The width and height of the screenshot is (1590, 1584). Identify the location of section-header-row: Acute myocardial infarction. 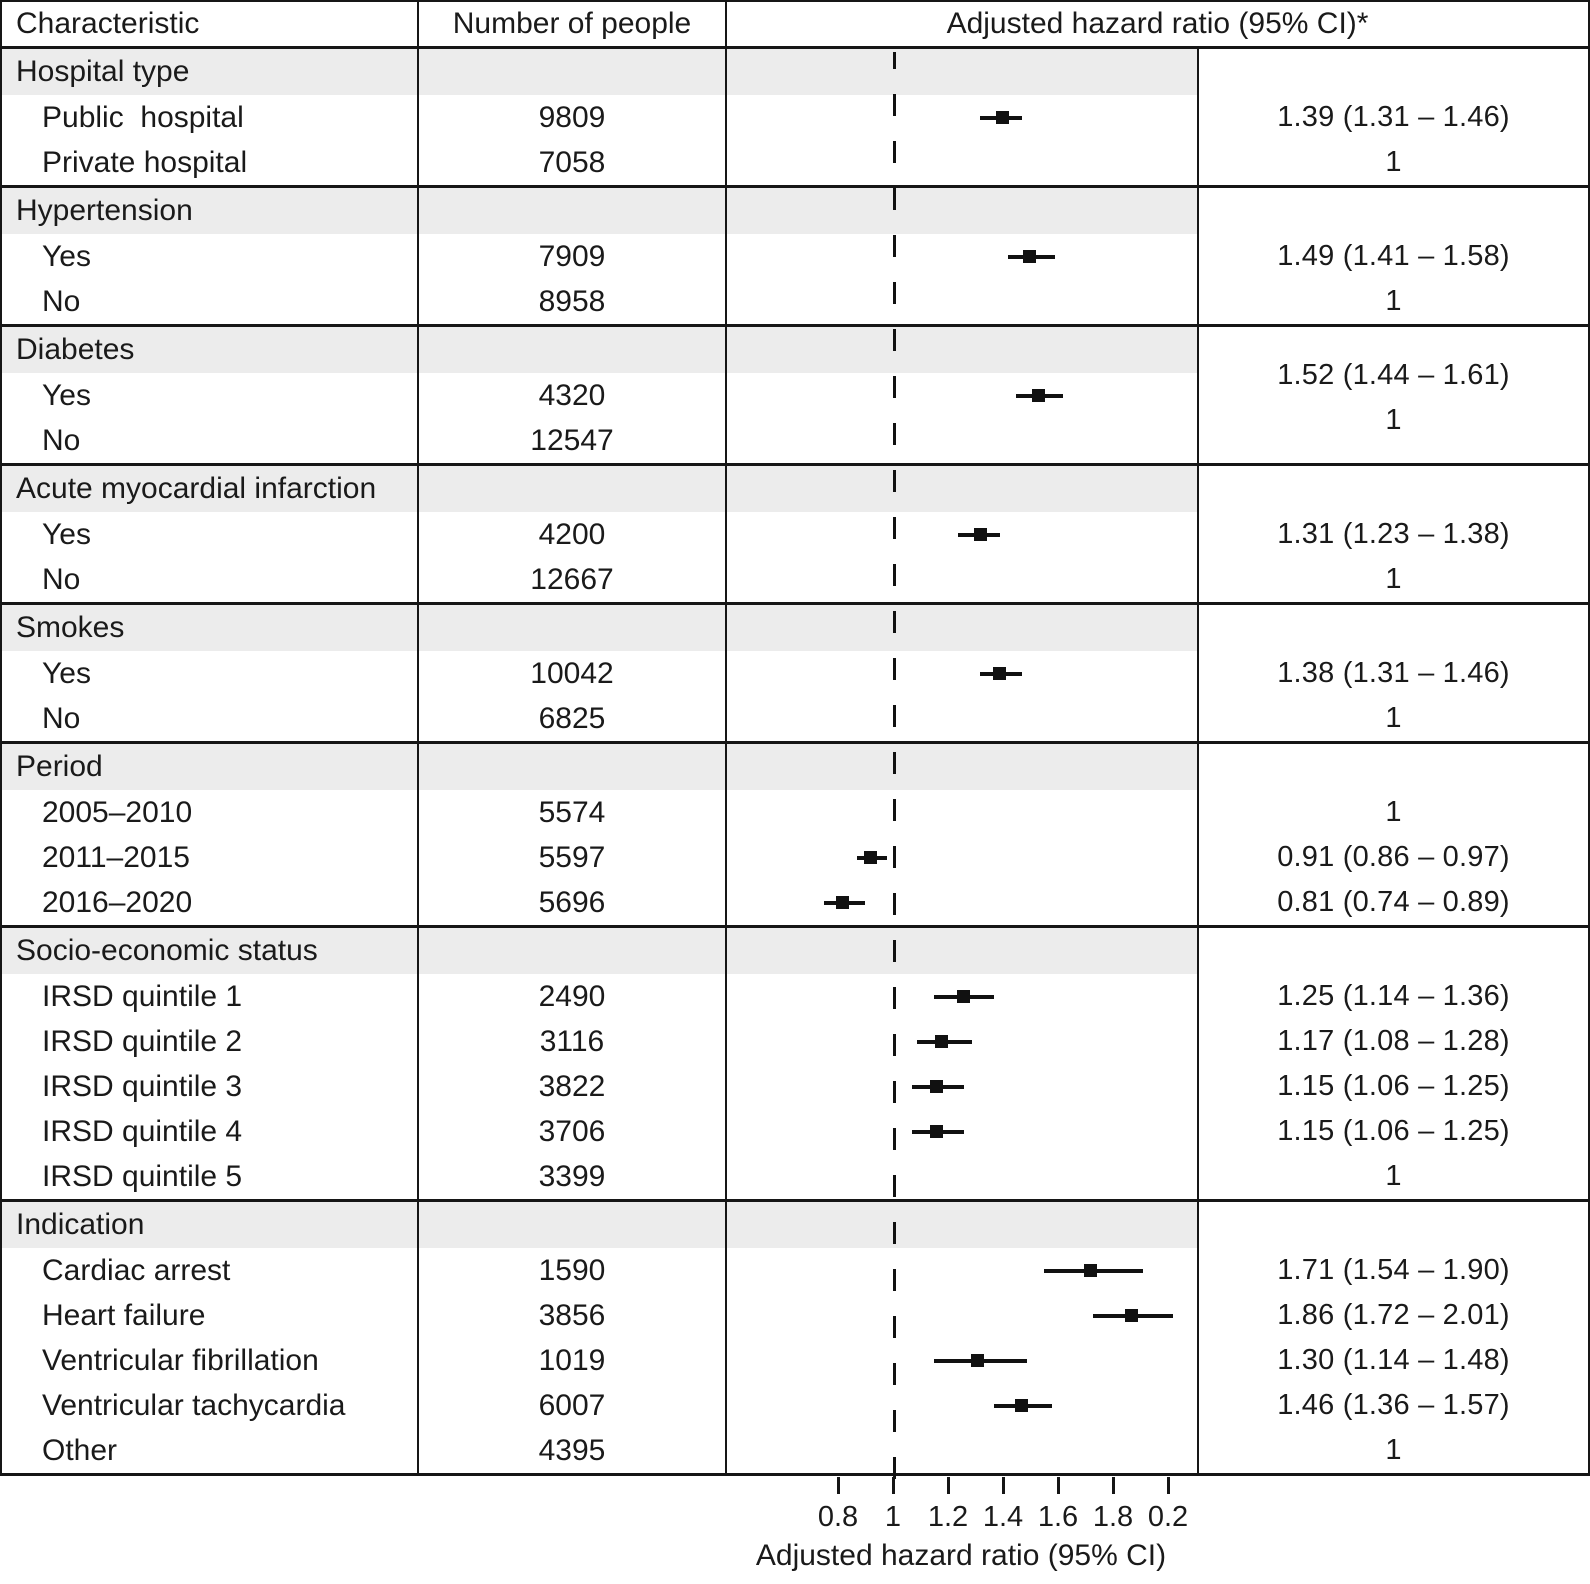
(795, 489).